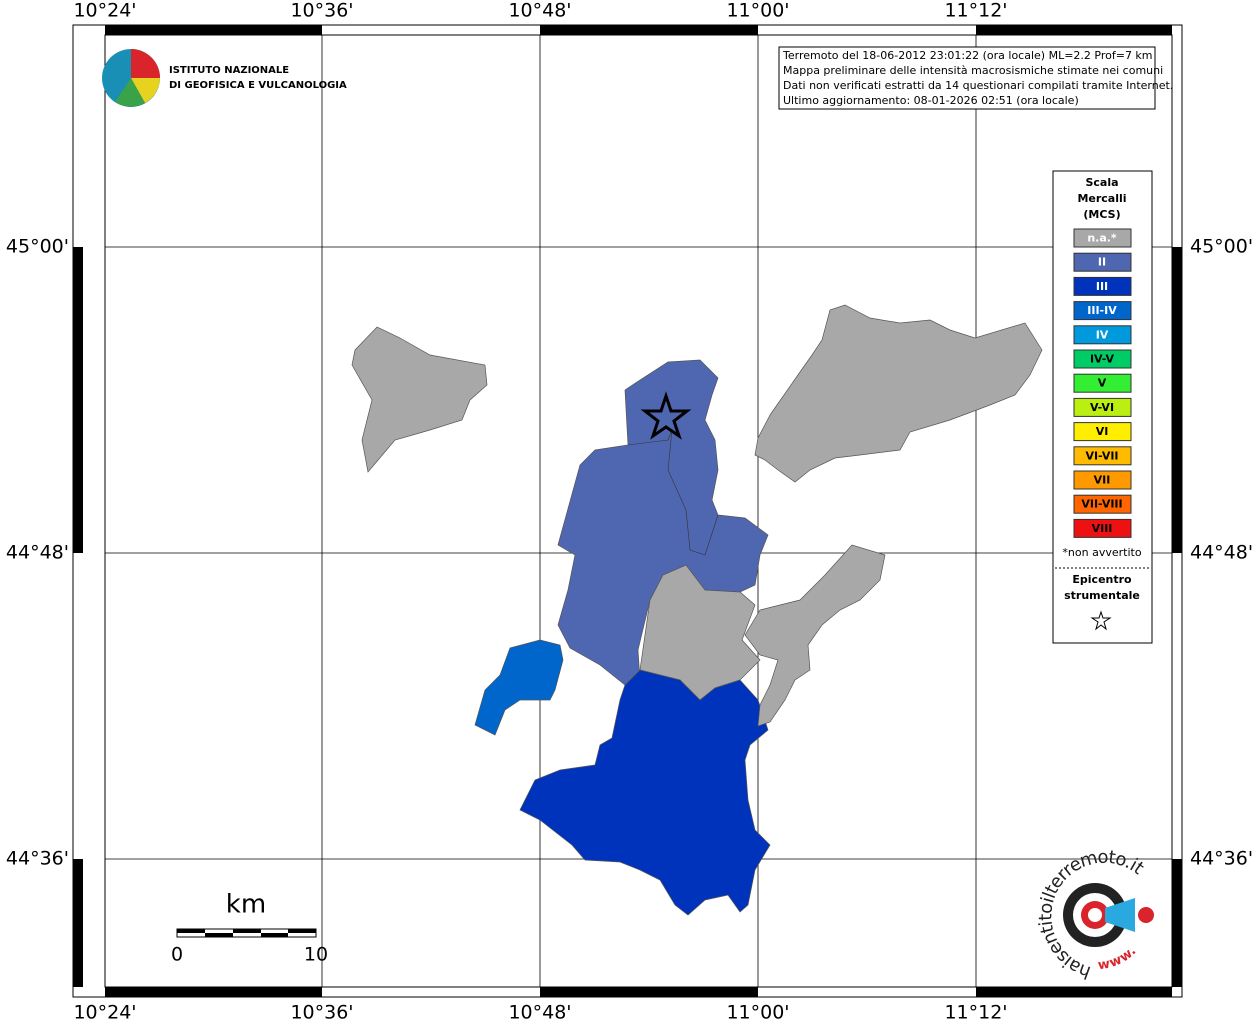 The width and height of the screenshot is (1255, 1028). Describe the element at coordinates (1101, 620) in the screenshot. I see `legend-star` at that location.